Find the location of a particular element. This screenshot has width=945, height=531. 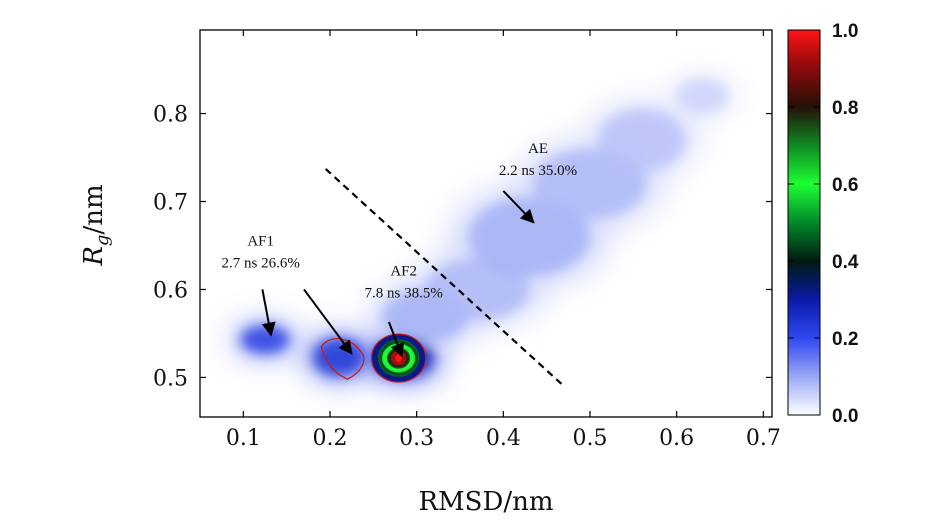

colorbar: 0.0 0.2 0.4 0.6 0.8 1.0 is located at coordinates (823, 224).